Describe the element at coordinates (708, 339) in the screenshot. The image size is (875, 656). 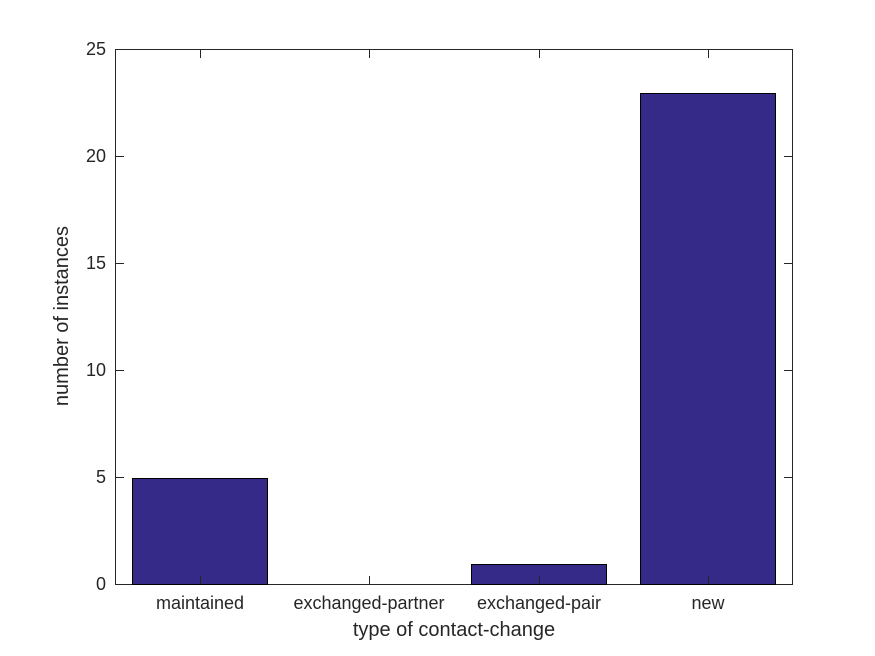
I see `bar-new` at that location.